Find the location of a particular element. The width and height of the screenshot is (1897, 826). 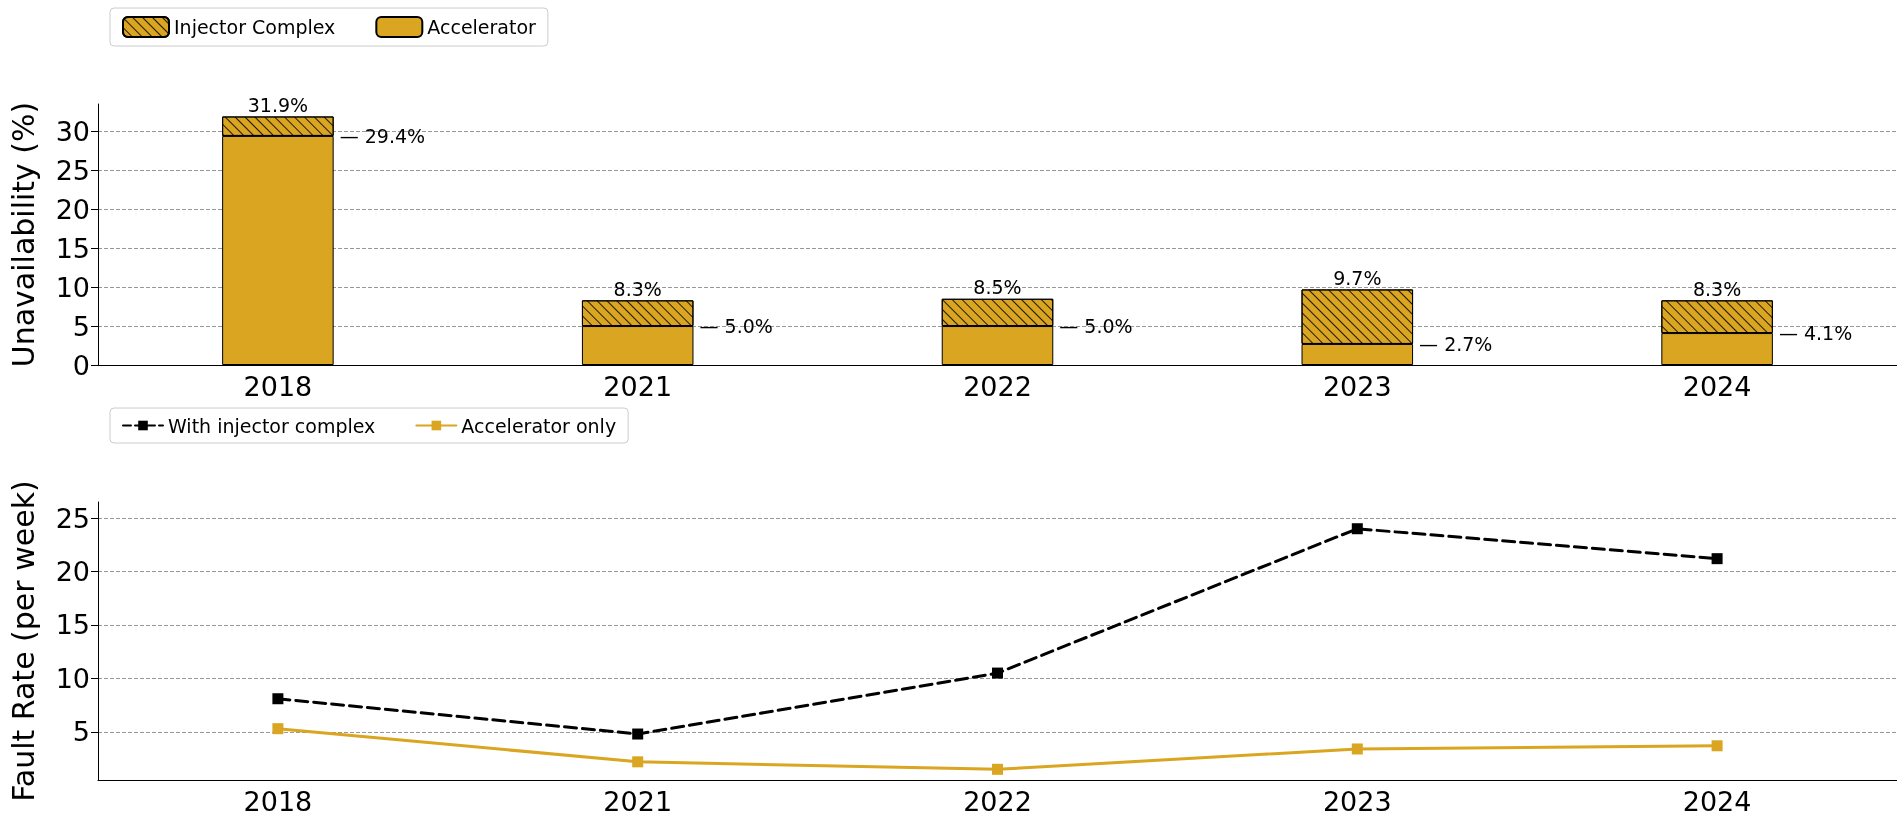

total-label: 9.7% is located at coordinates (1357, 277).